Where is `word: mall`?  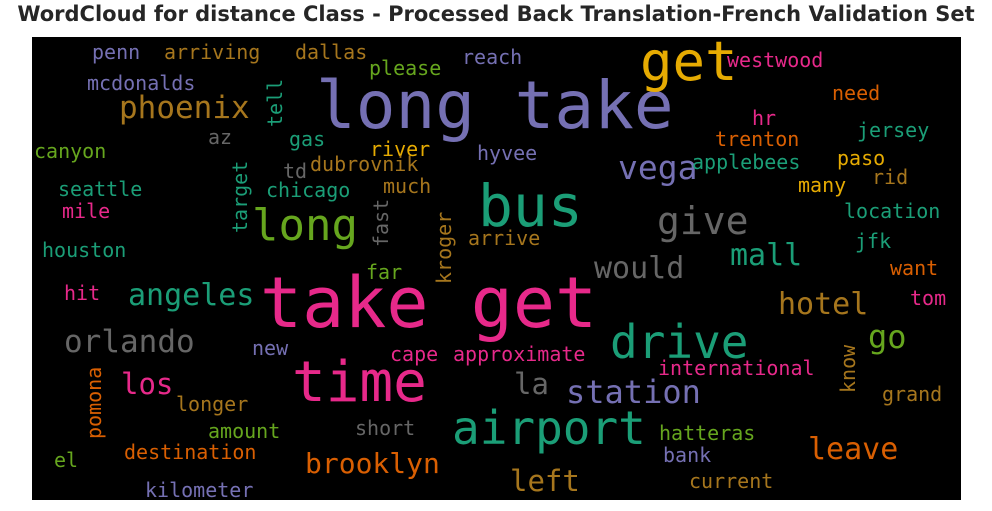 word: mall is located at coordinates (766, 255).